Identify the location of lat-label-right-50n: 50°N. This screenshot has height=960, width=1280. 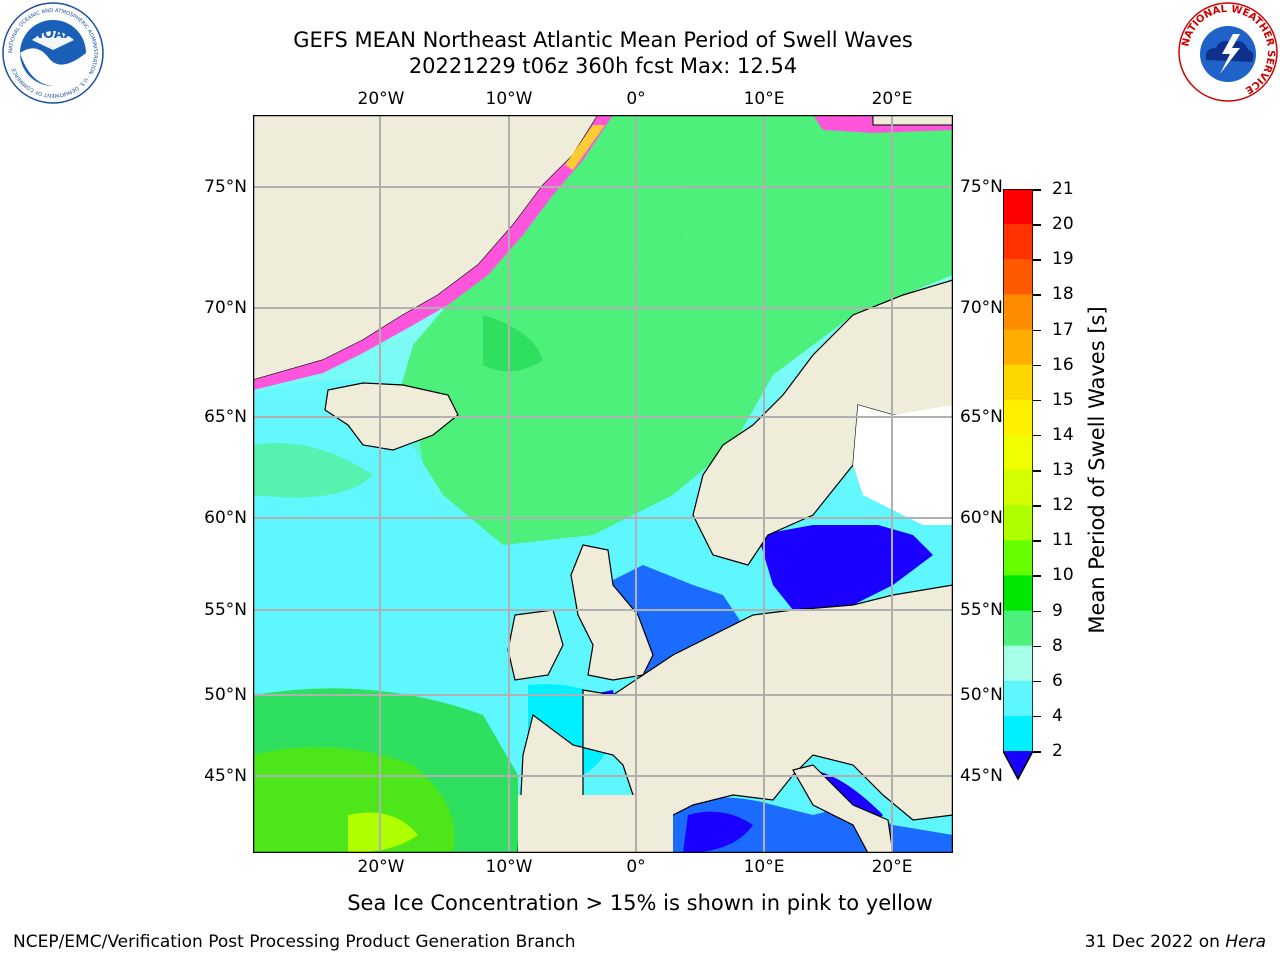
(981, 695).